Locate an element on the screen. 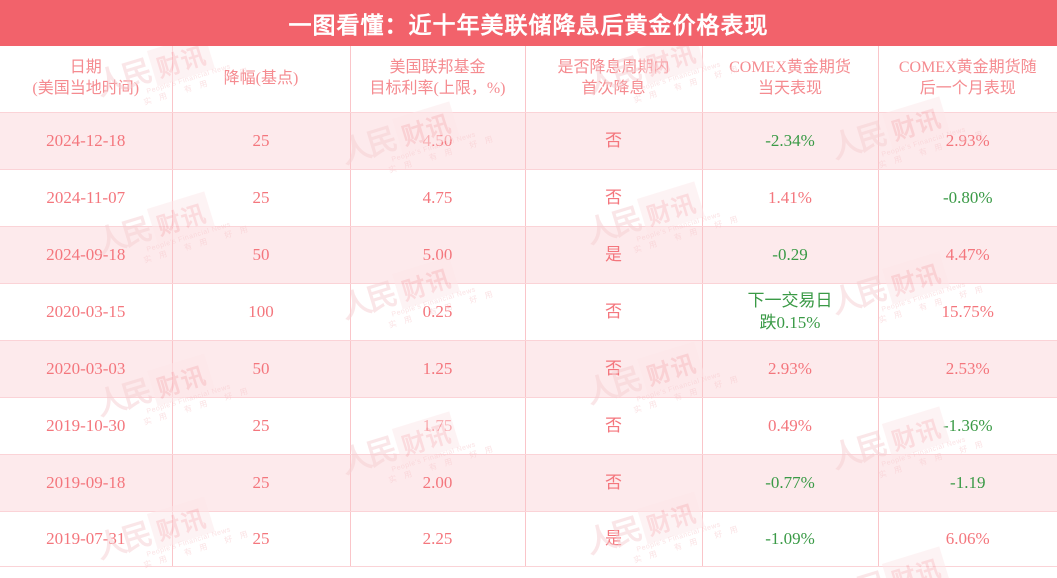  cell-target-rate: 5.00 is located at coordinates (438, 255).